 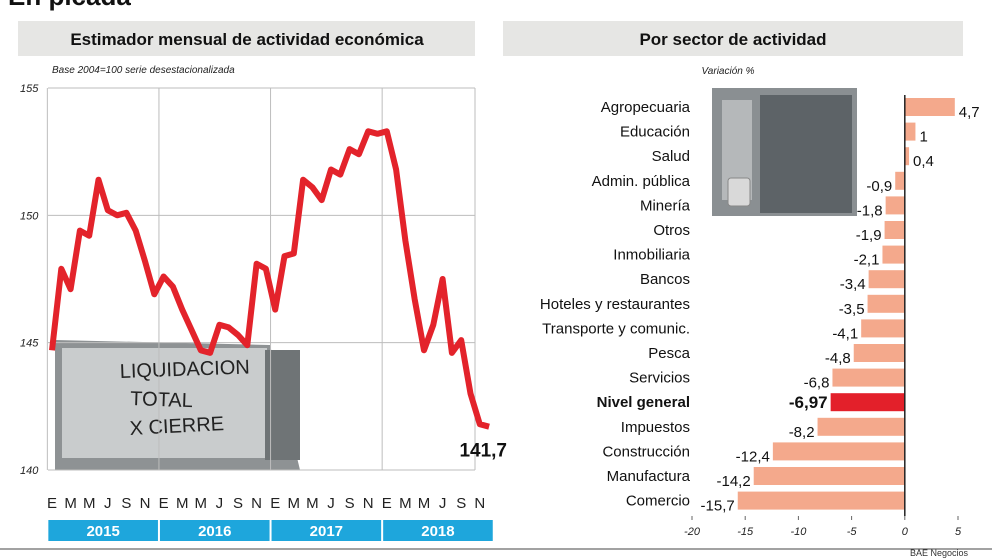 I want to click on photo-text: LIQUIDACION, so click(x=184, y=369).